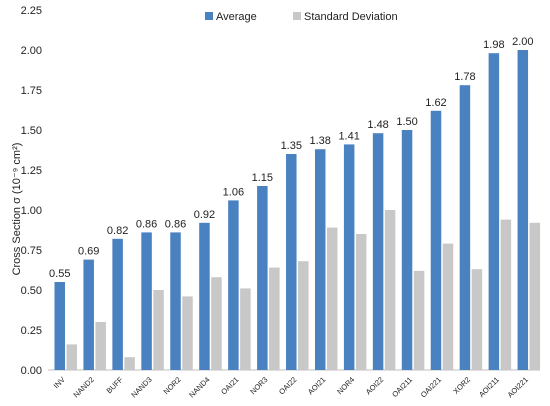 The image size is (550, 406). What do you see at coordinates (236, 17) in the screenshot?
I see `legend-label-average: Average` at bounding box center [236, 17].